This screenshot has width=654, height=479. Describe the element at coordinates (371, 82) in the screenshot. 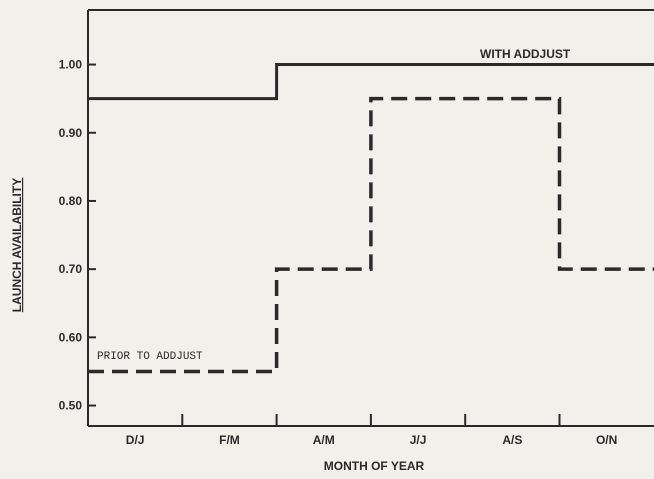

I see `series-line-with-addjust` at that location.